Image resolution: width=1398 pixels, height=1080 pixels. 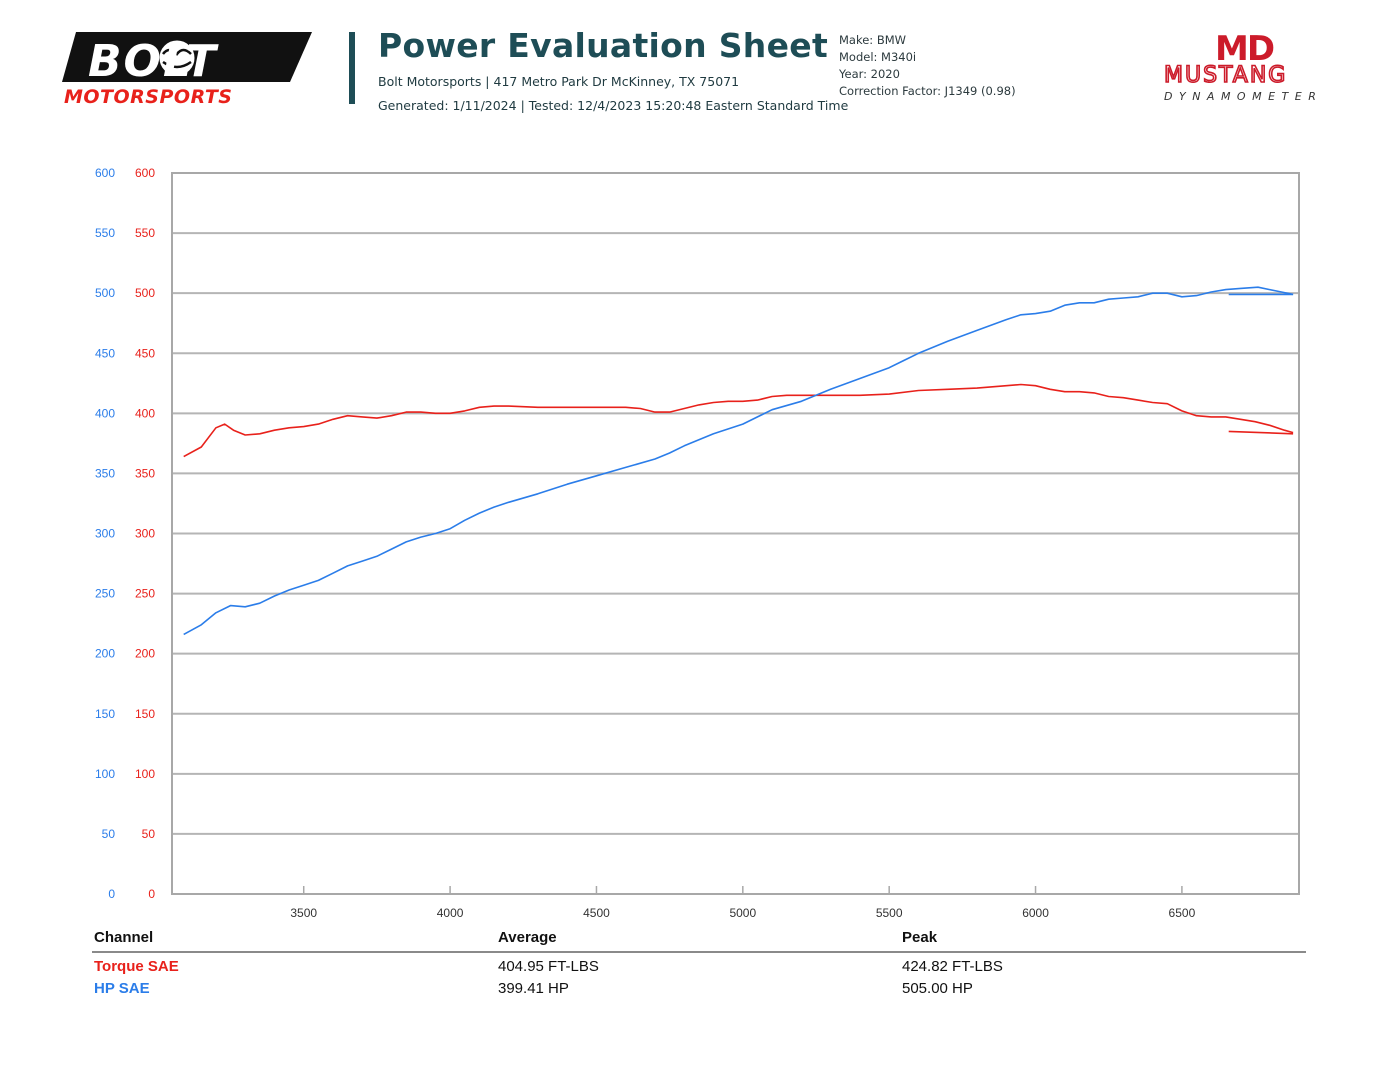 I want to click on x-tick-5000: 5000, so click(x=742, y=913).